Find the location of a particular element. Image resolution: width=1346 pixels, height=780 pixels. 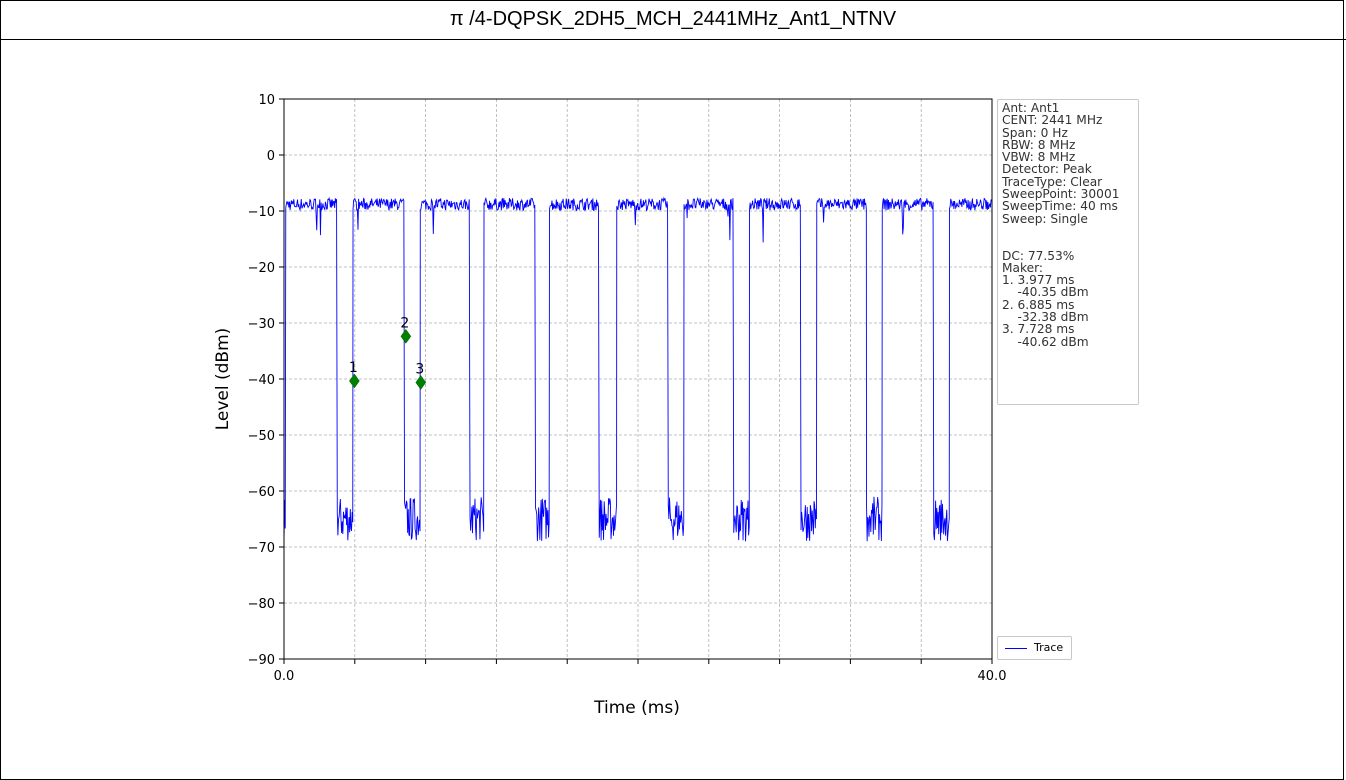

x-tick-label: 0.0 is located at coordinates (284, 676).